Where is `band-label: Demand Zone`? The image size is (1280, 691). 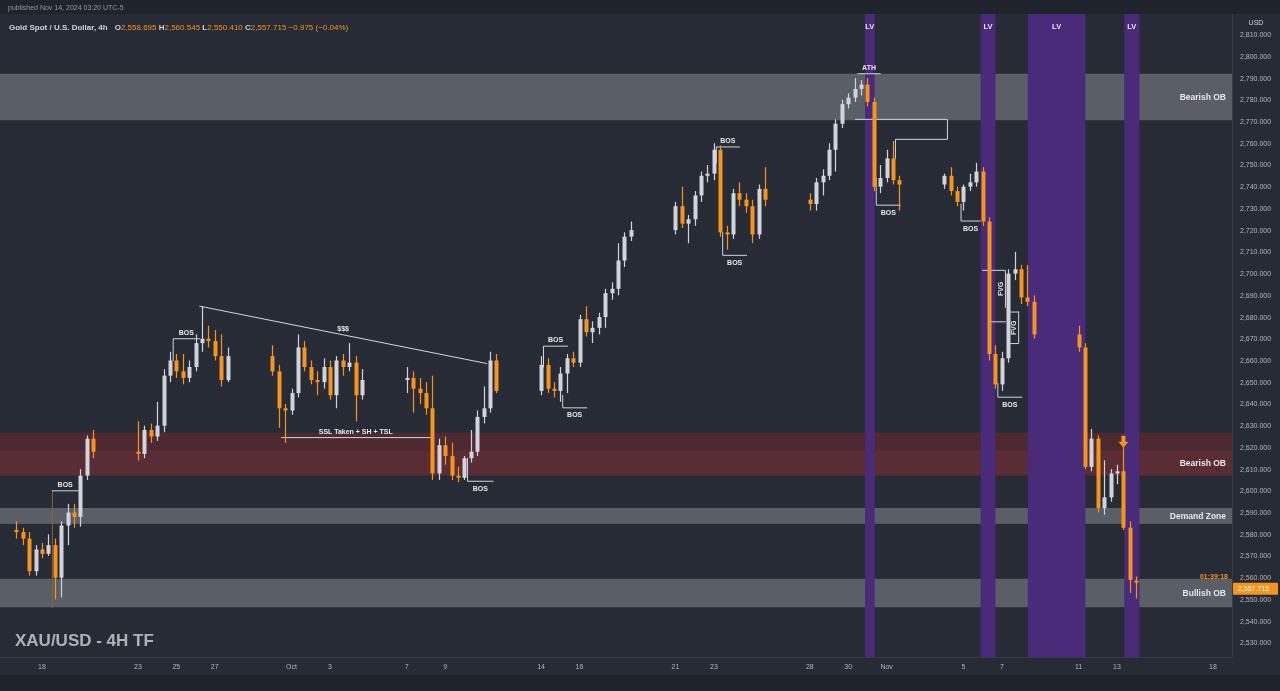
band-label: Demand Zone is located at coordinates (1198, 515).